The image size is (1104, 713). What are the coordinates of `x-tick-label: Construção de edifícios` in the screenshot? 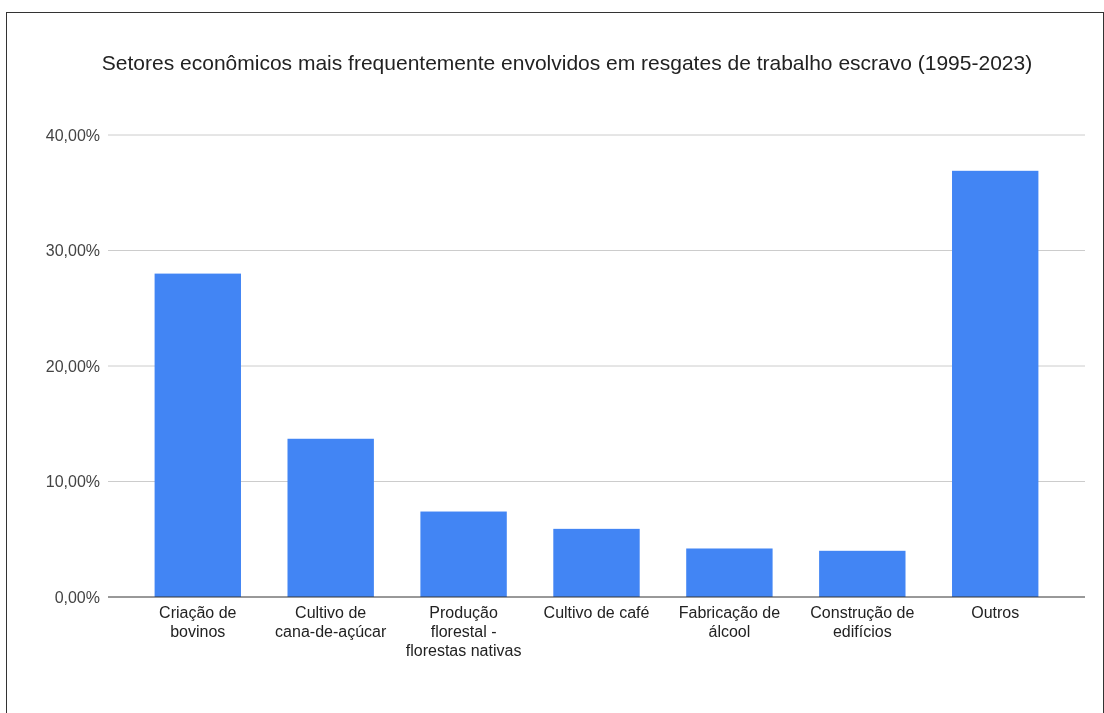 It's located at (862, 622).